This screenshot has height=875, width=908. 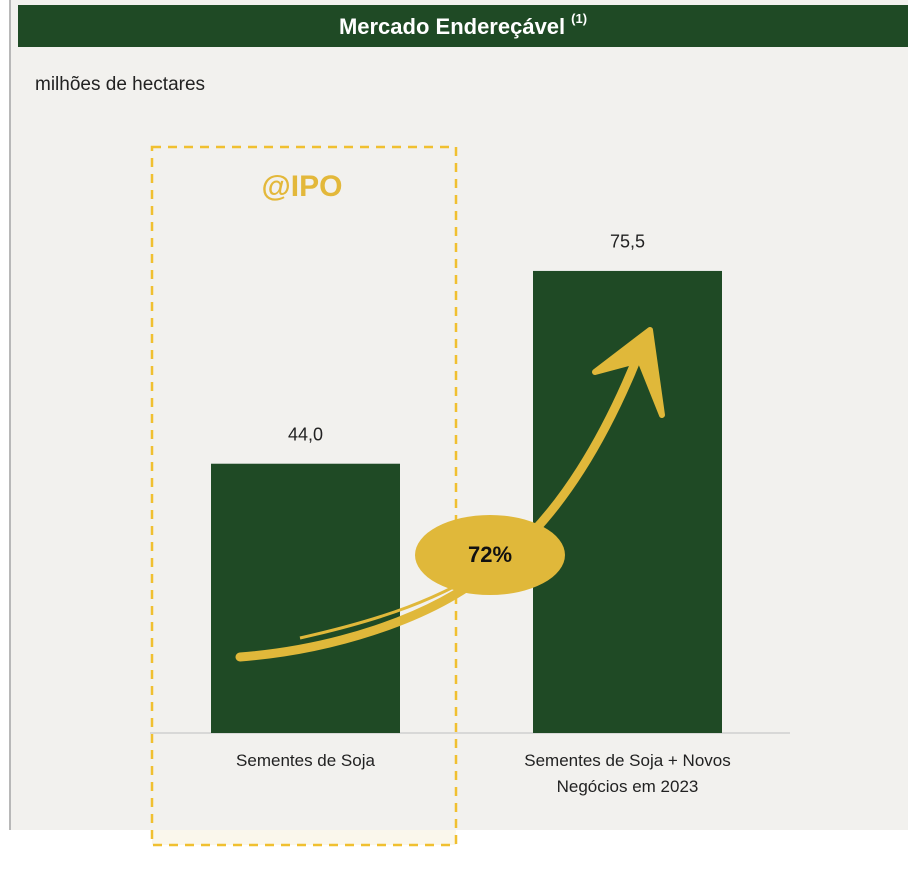 I want to click on ipo-fill, so click(x=304, y=837).